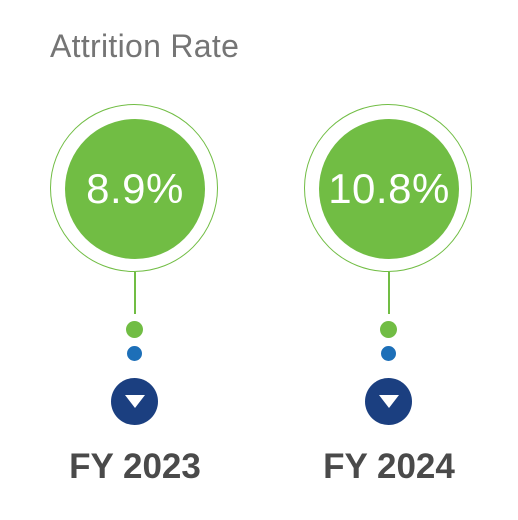 This screenshot has width=518, height=520. I want to click on stat-value: 10.8%, so click(389, 188).